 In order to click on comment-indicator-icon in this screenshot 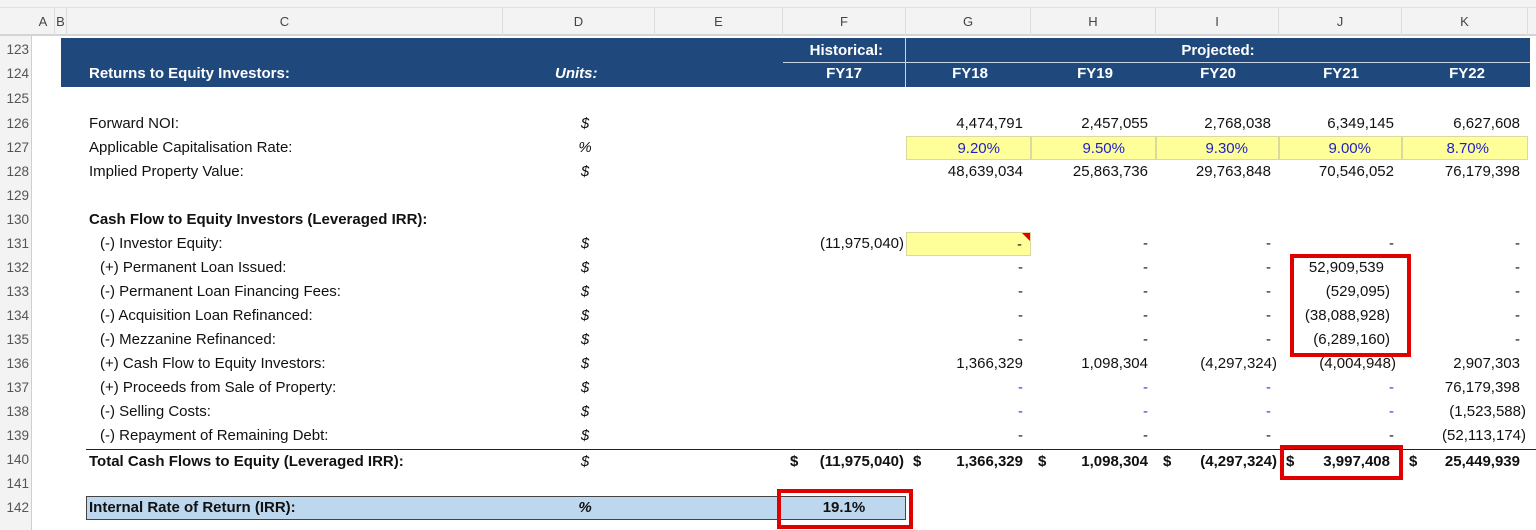, I will do `click(1026, 237)`.